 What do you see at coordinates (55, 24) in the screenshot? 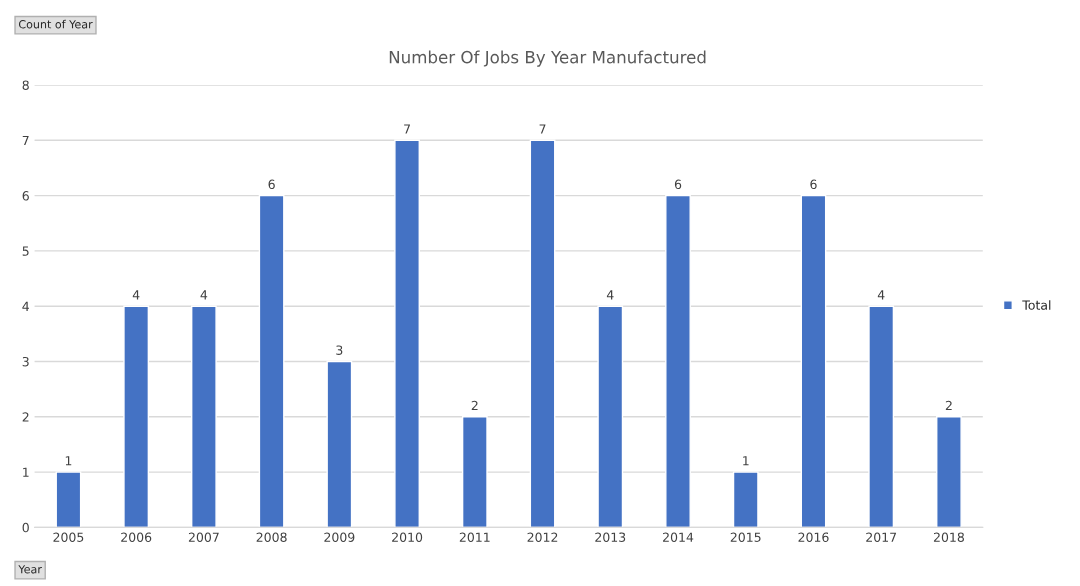
I see `text: Count of Year` at bounding box center [55, 24].